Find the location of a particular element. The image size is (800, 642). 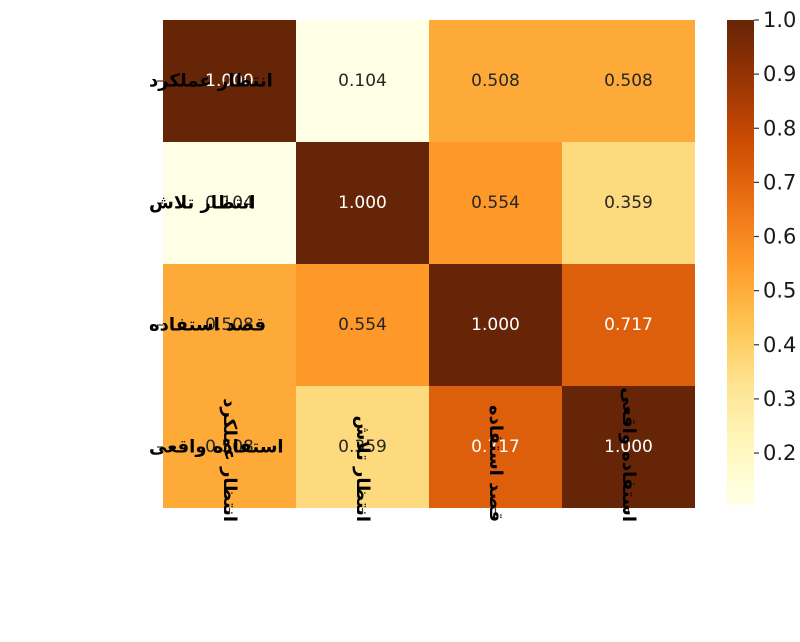

colorbar-tick-label: 0.5 is located at coordinates (779, 291).